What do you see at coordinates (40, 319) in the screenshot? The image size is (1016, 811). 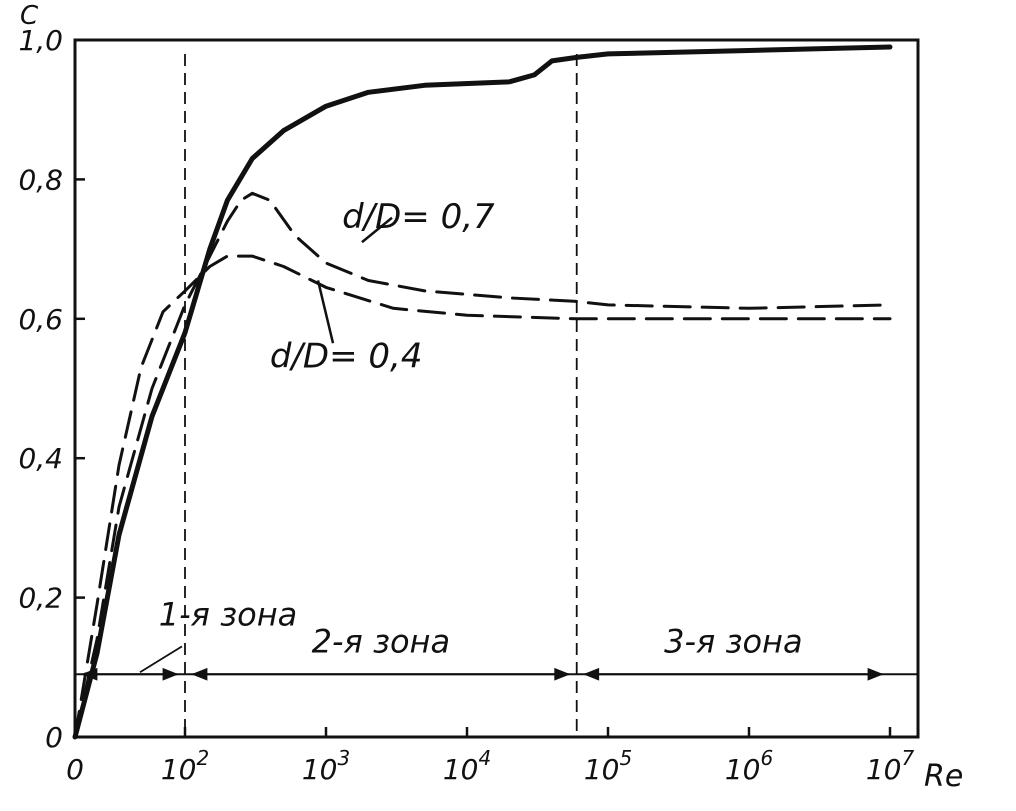 I see `y-tick-label: 0,6` at bounding box center [40, 319].